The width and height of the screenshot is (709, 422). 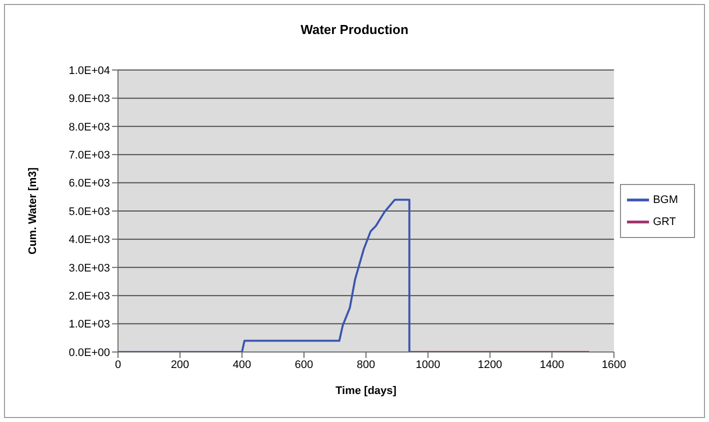 What do you see at coordinates (355, 29) in the screenshot?
I see `chart-title: Water Production` at bounding box center [355, 29].